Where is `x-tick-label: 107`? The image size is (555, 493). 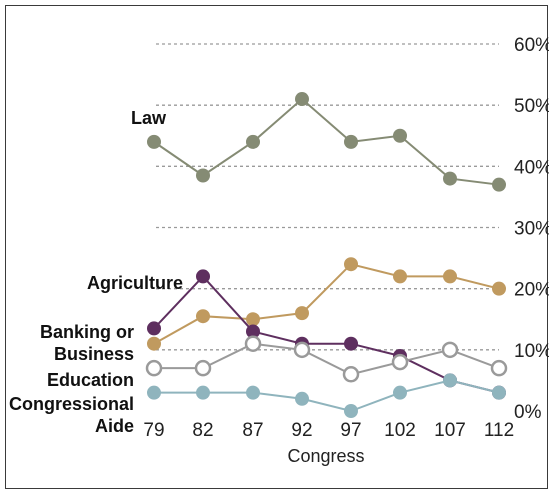
x-tick-label: 107 is located at coordinates (450, 430).